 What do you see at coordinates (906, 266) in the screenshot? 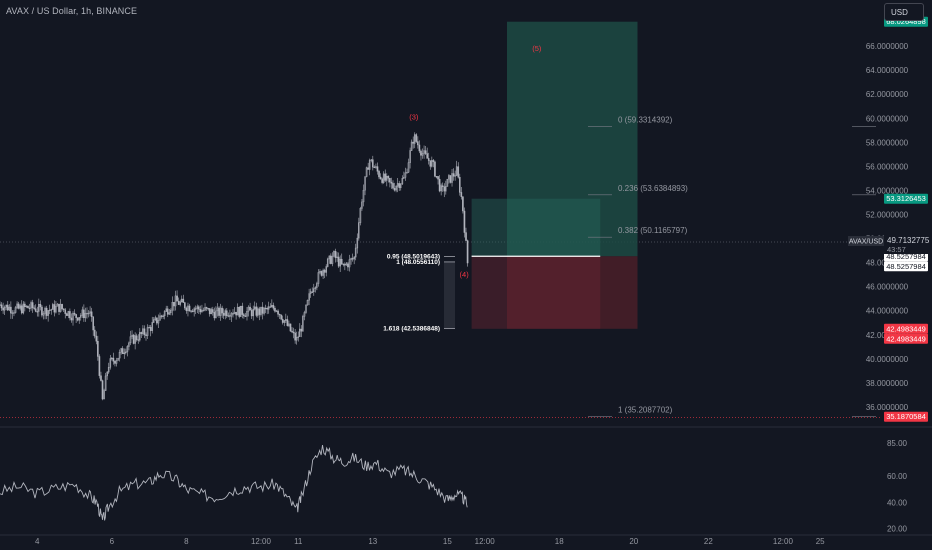
I see `price-tag-label: 48.5257984` at bounding box center [906, 266].